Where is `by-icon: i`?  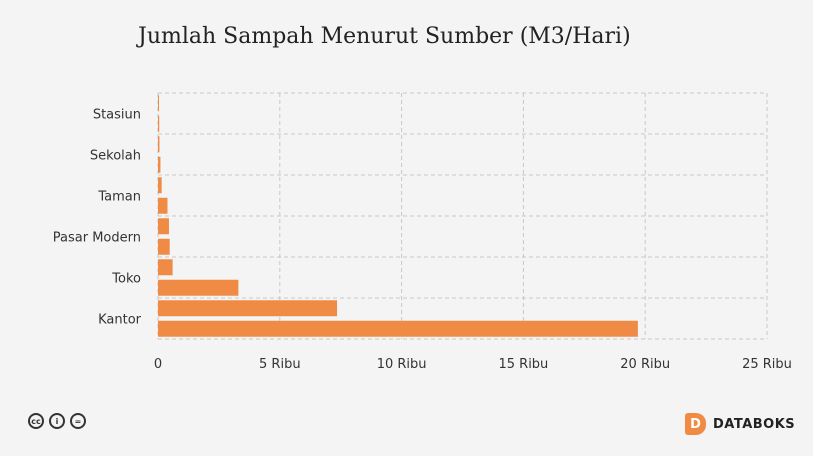 by-icon: i is located at coordinates (57, 421).